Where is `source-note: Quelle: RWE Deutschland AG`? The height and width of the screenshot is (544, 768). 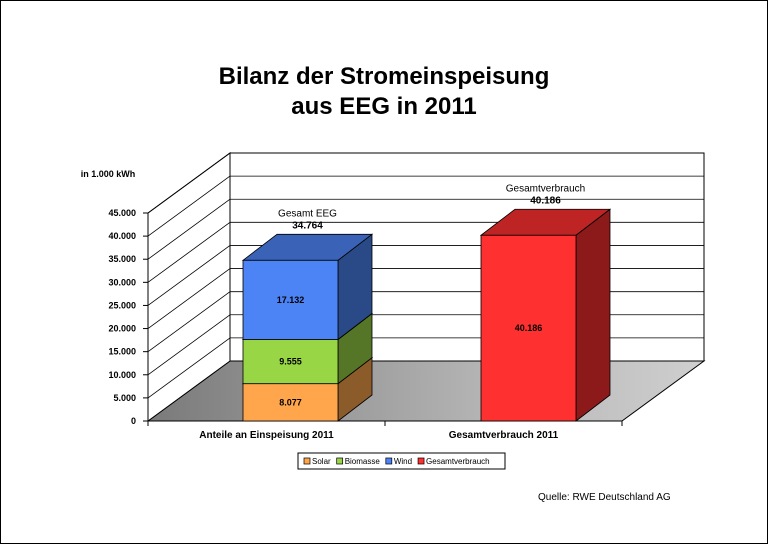 source-note: Quelle: RWE Deutschland AG is located at coordinates (604, 497).